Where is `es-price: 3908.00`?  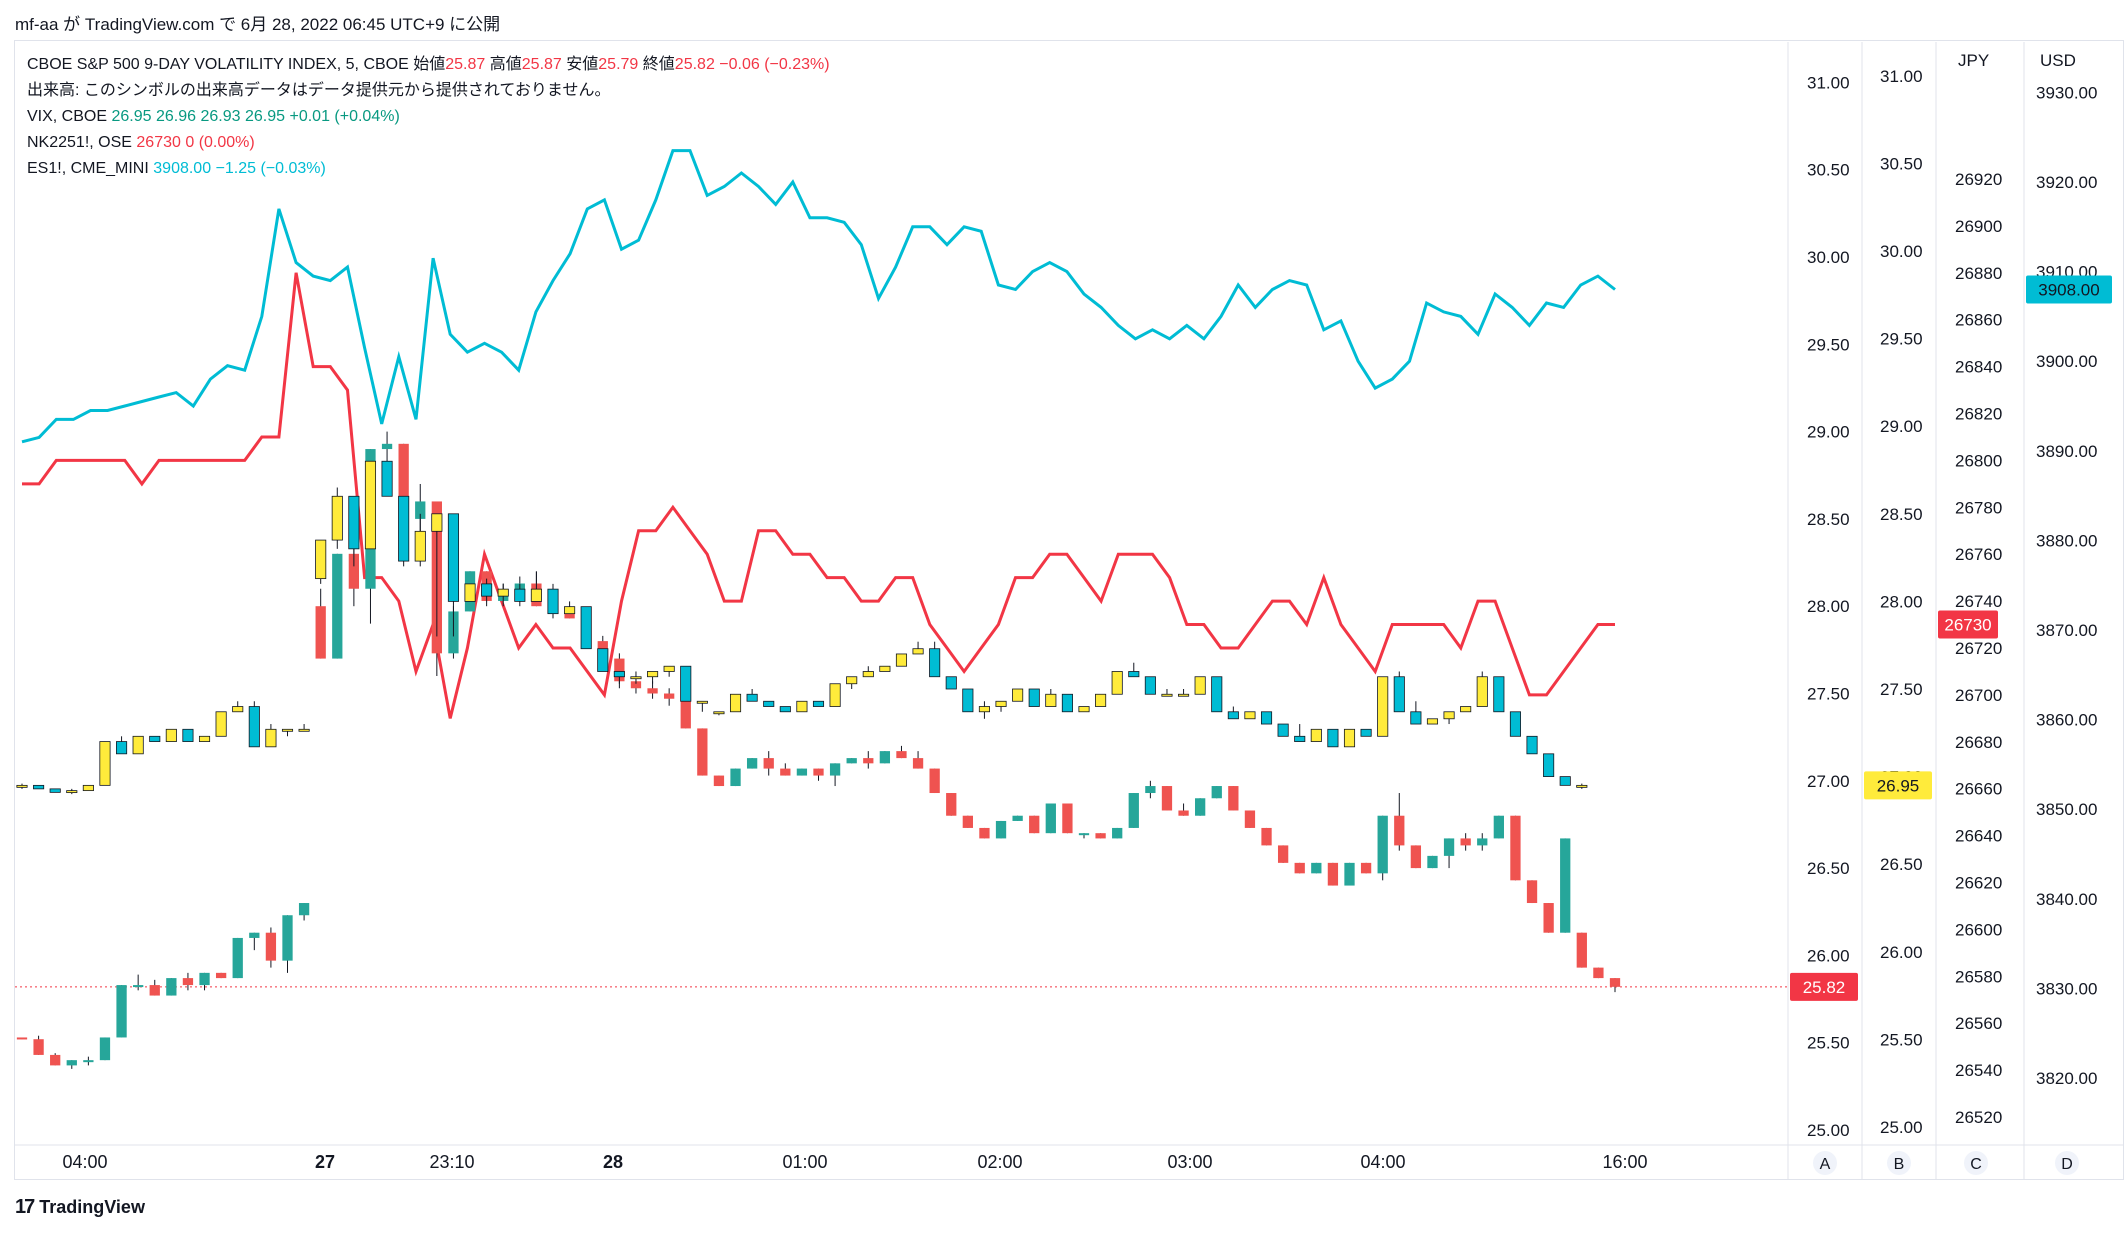
es-price: 3908.00 is located at coordinates (182, 168).